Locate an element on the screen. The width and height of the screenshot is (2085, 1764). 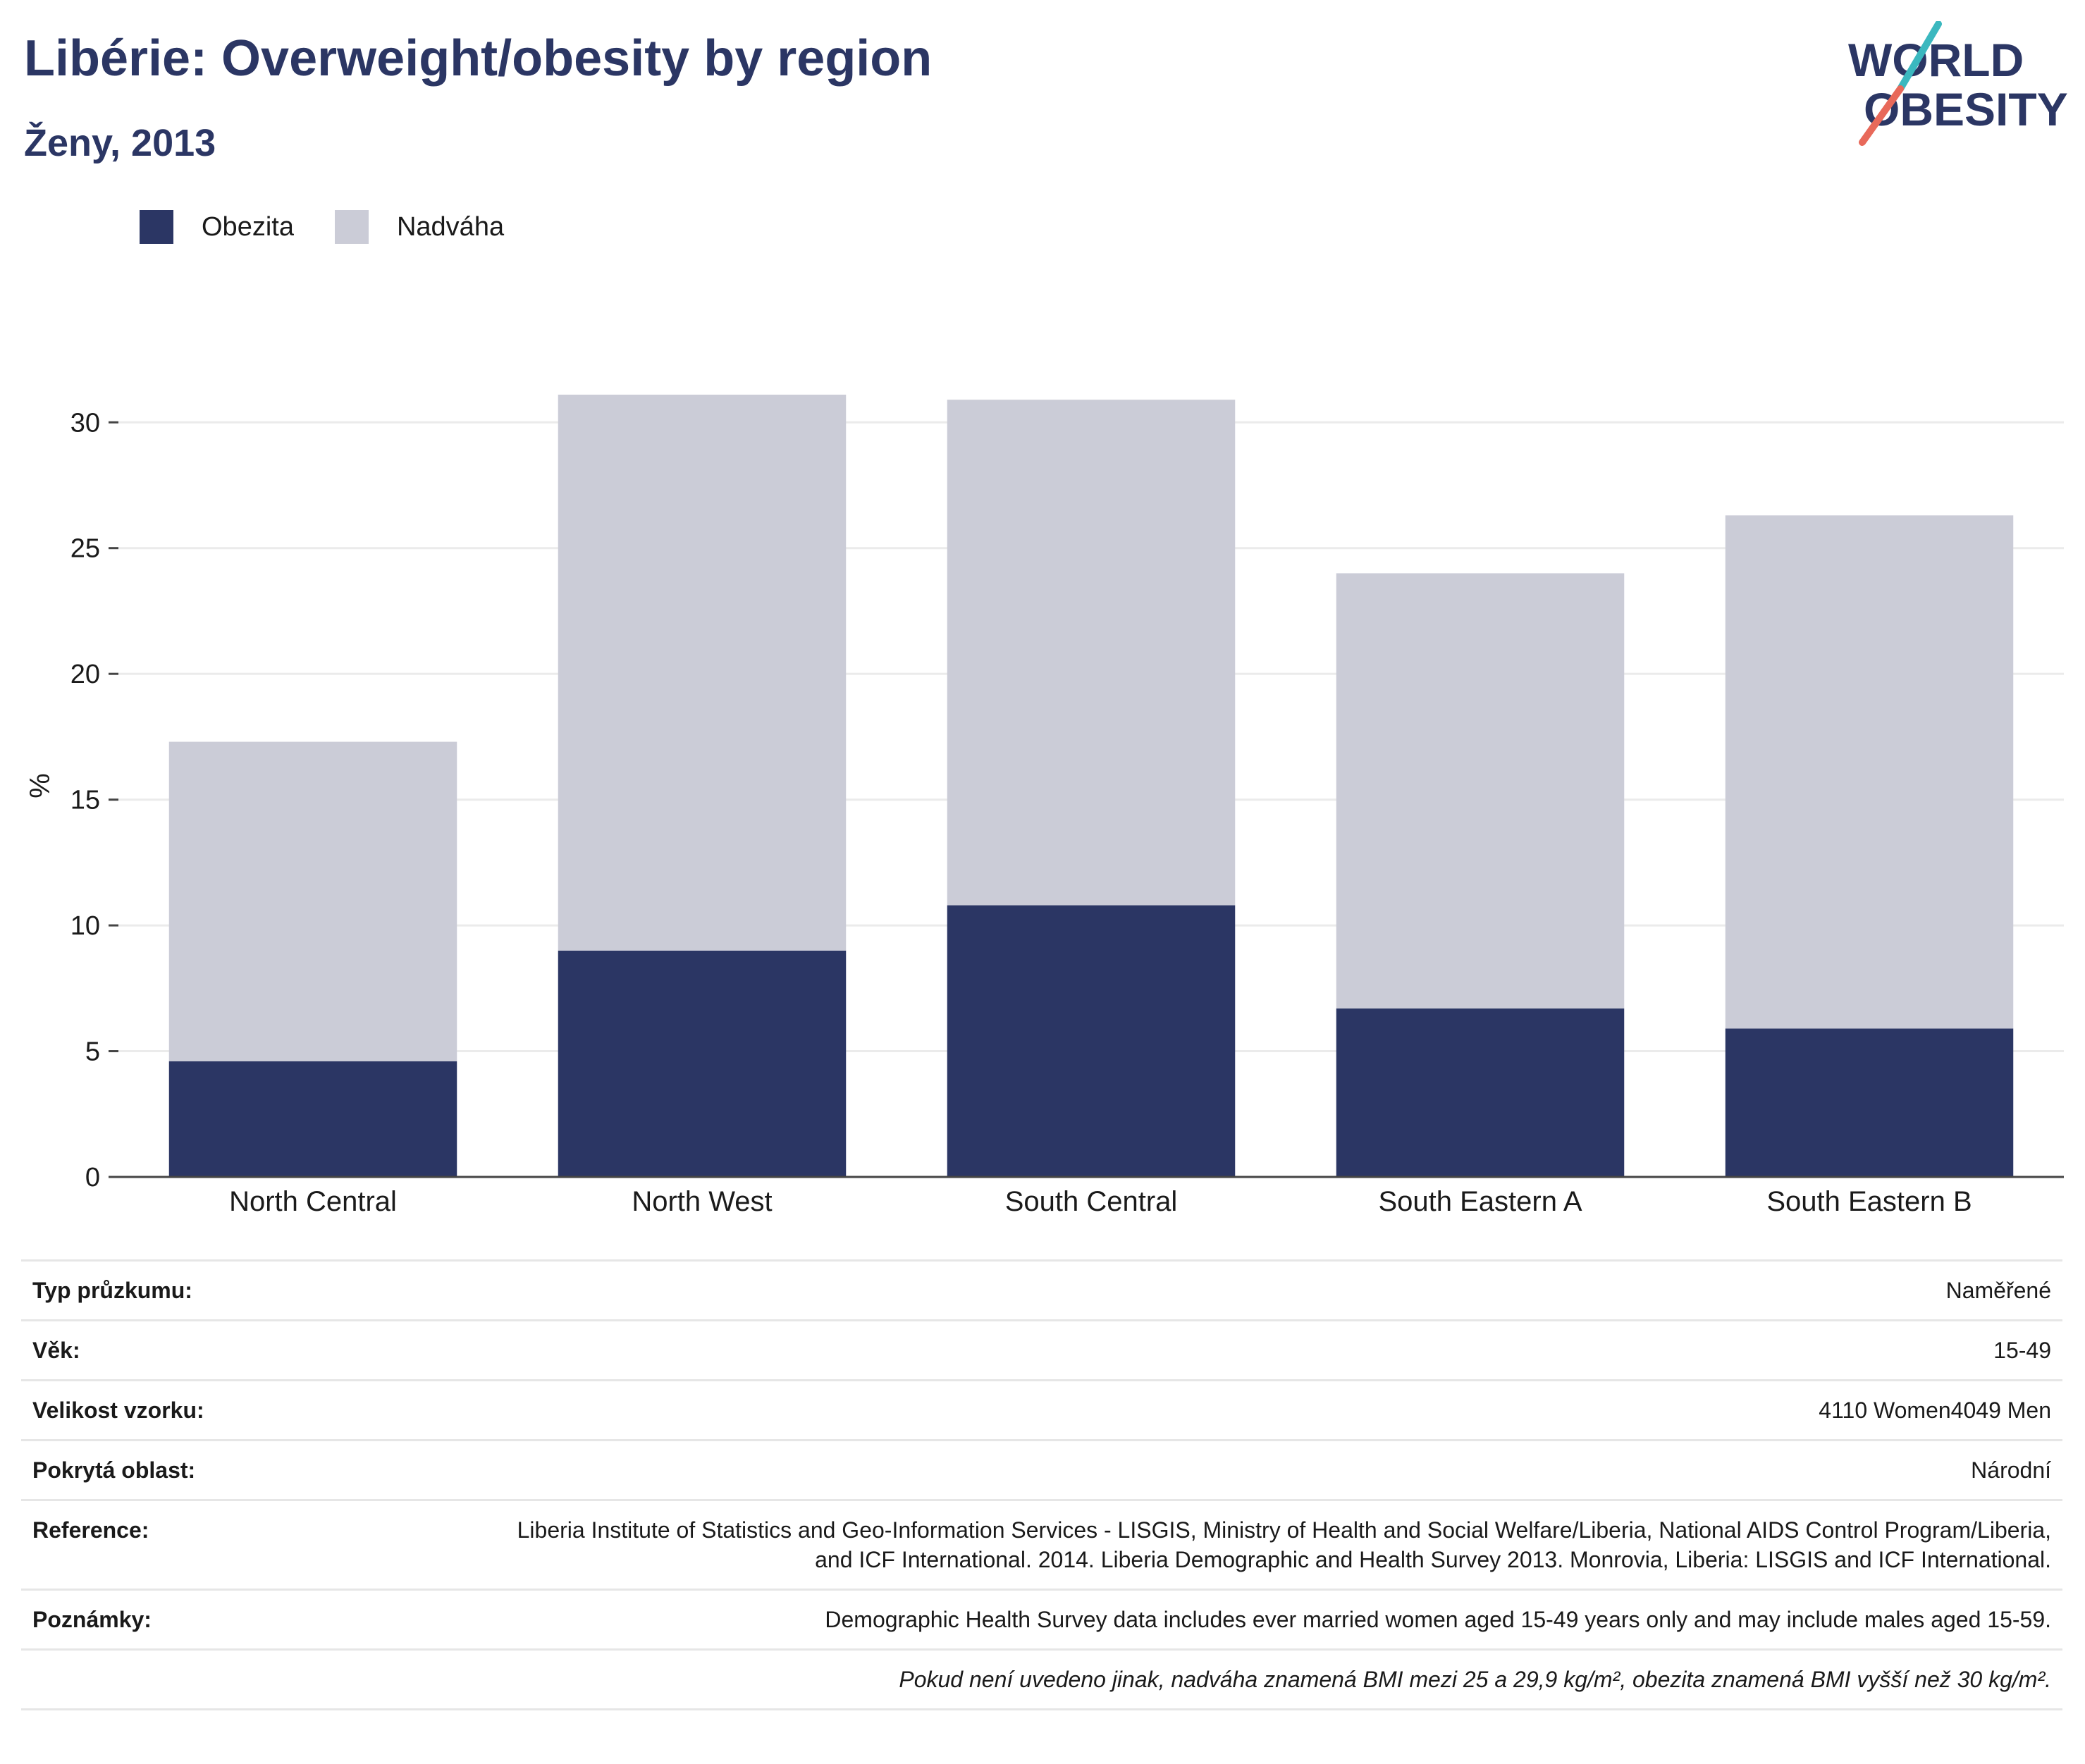
legend-item-obezita: Obezita is located at coordinates (217, 227).